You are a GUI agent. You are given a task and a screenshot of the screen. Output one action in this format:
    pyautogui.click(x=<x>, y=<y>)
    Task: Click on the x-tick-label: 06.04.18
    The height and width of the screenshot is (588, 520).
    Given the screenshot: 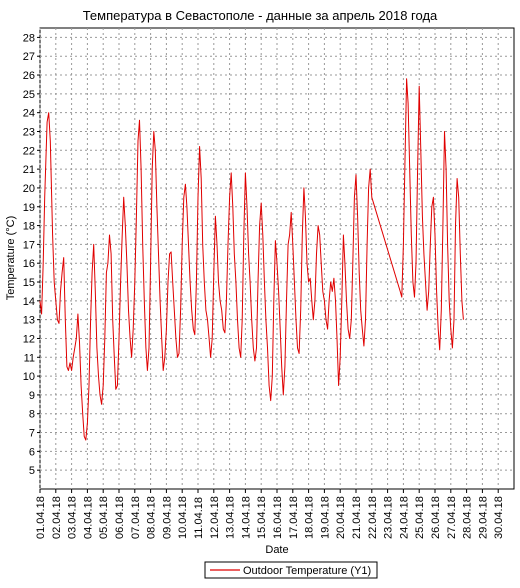 What is the action you would take?
    pyautogui.click(x=120, y=517)
    